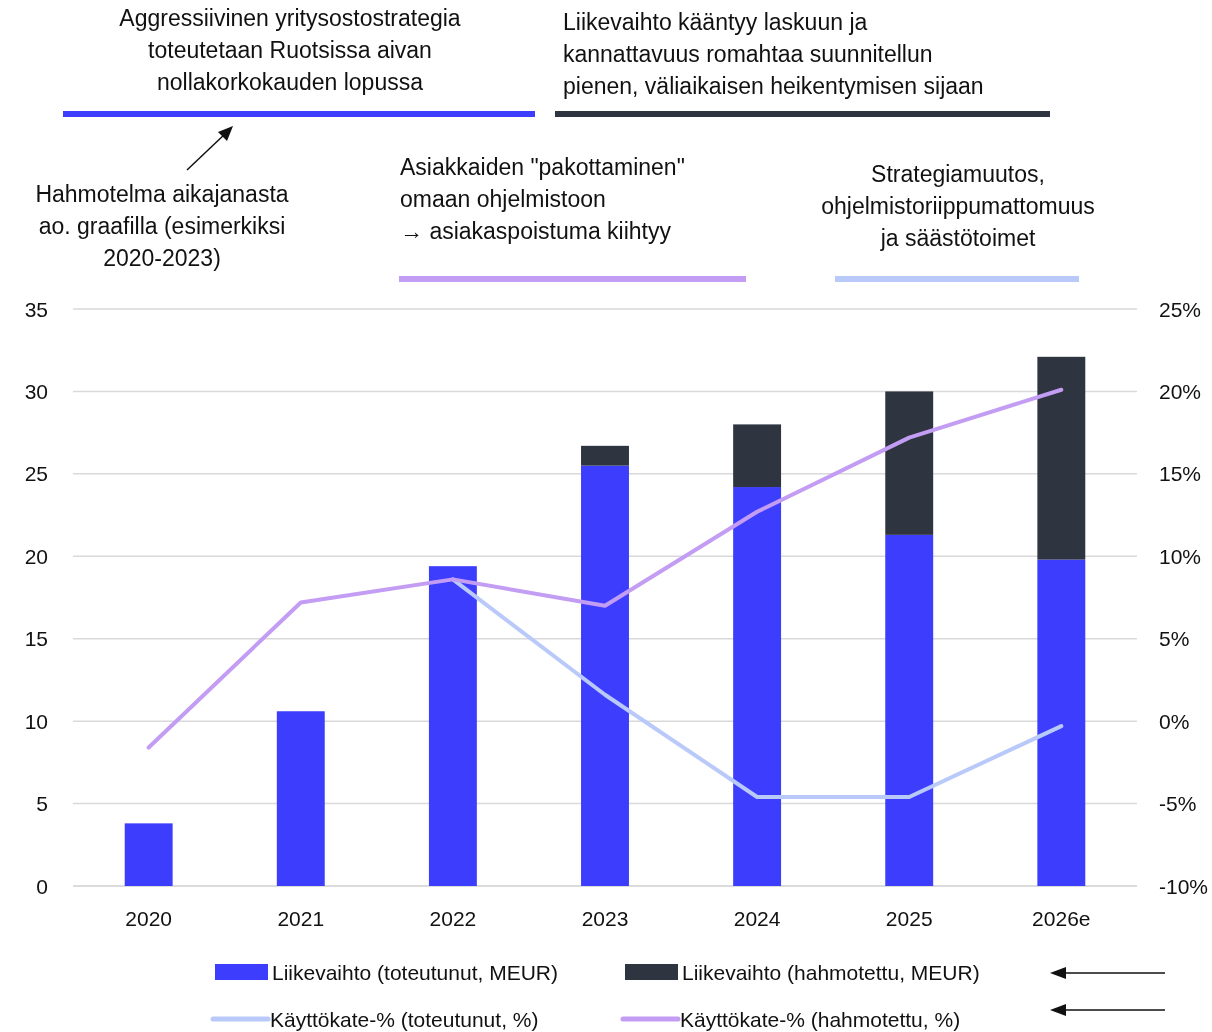 This screenshot has height=1032, width=1212. What do you see at coordinates (301, 918) in the screenshot?
I see `x-tick-label: 2021` at bounding box center [301, 918].